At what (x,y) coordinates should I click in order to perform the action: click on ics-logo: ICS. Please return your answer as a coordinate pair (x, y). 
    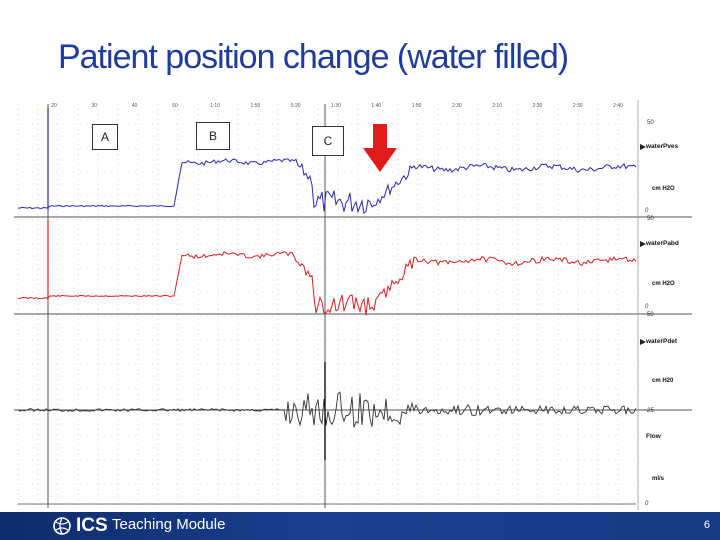
    Looking at the image, I should click on (80, 526).